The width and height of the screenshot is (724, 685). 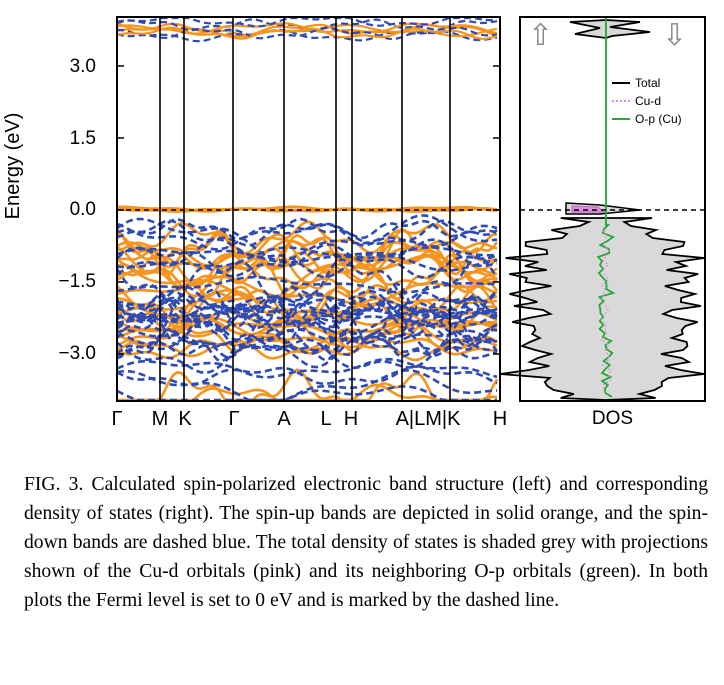 What do you see at coordinates (77, 281) in the screenshot?
I see `y-tick-label: −1.5` at bounding box center [77, 281].